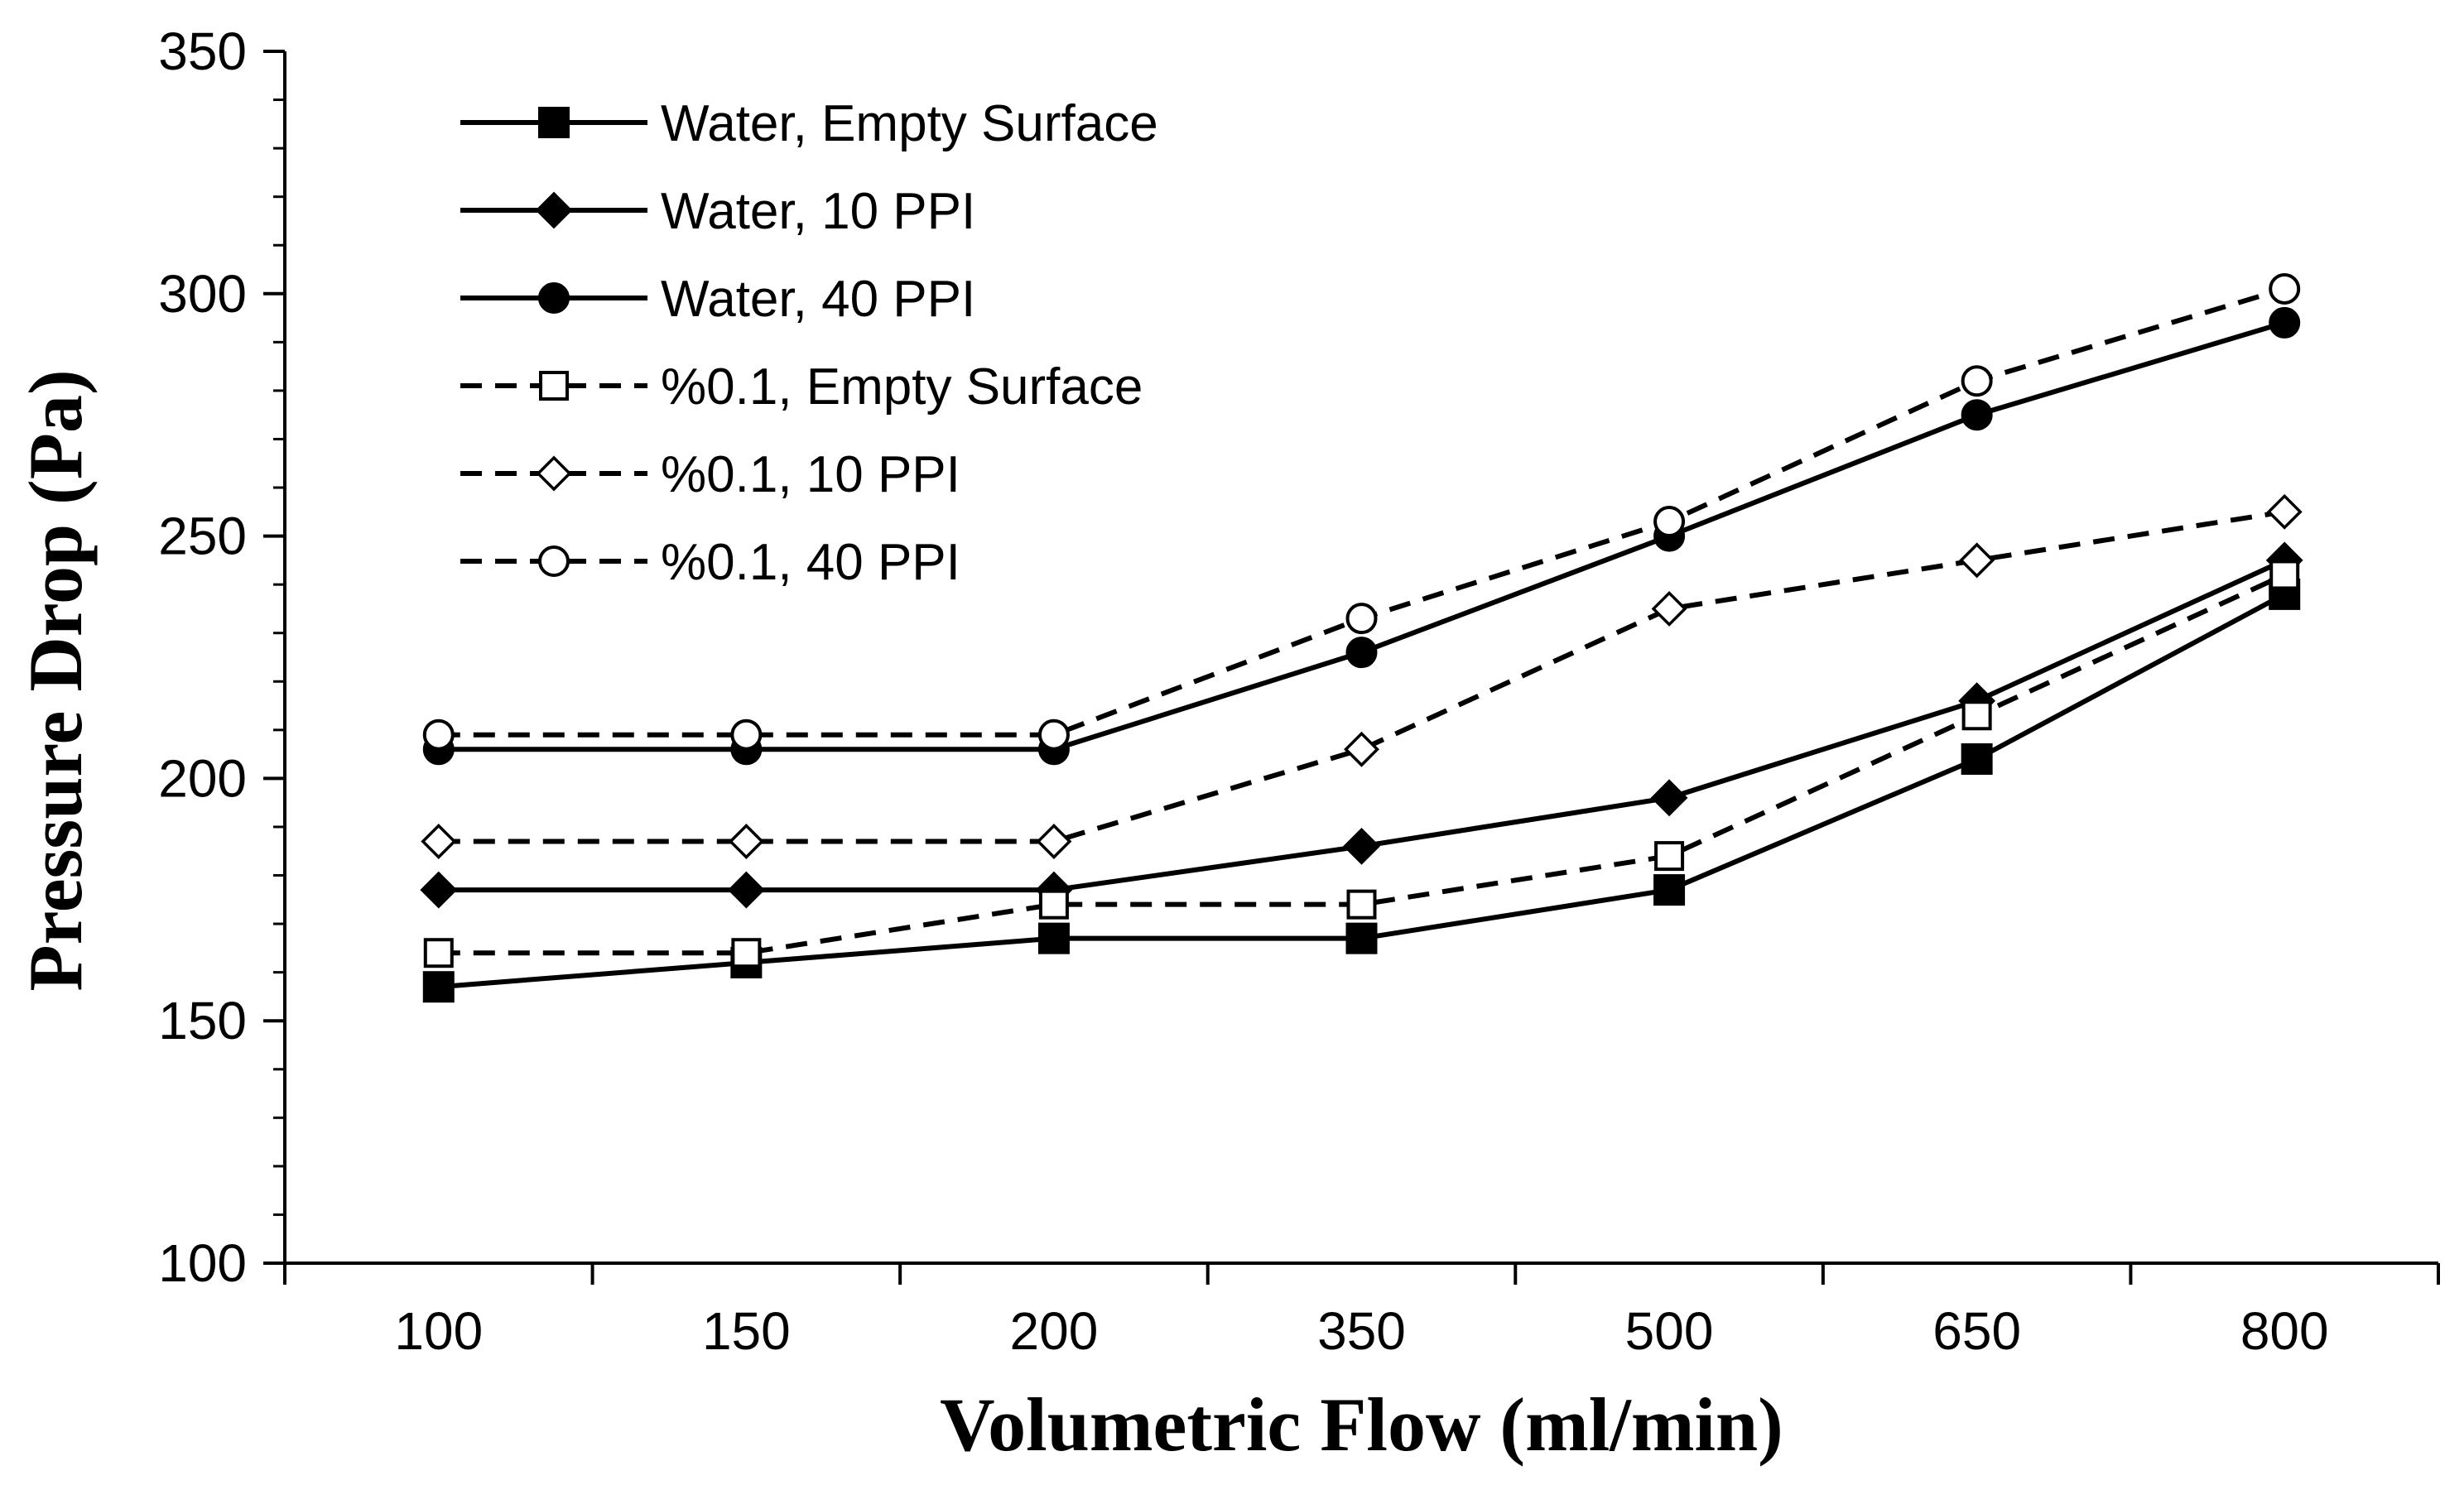 This screenshot has height=1485, width=2464. Describe the element at coordinates (818, 299) in the screenshot. I see `legend-label: Water, 40 PPI` at that location.